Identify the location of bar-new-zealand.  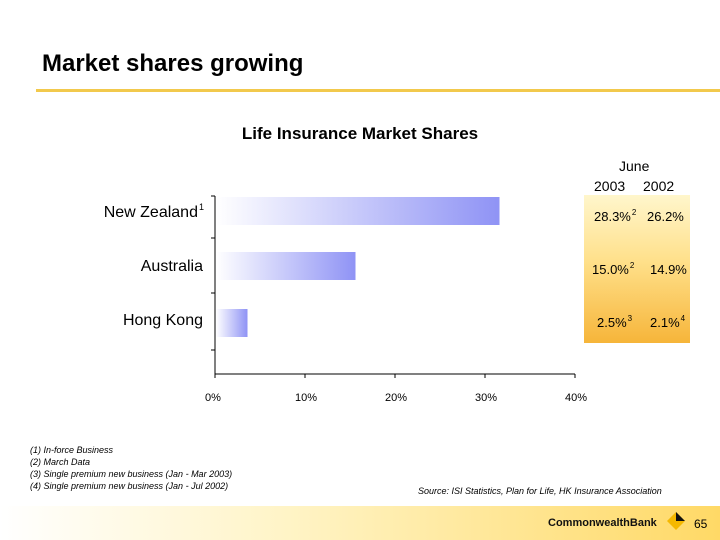
(358, 211).